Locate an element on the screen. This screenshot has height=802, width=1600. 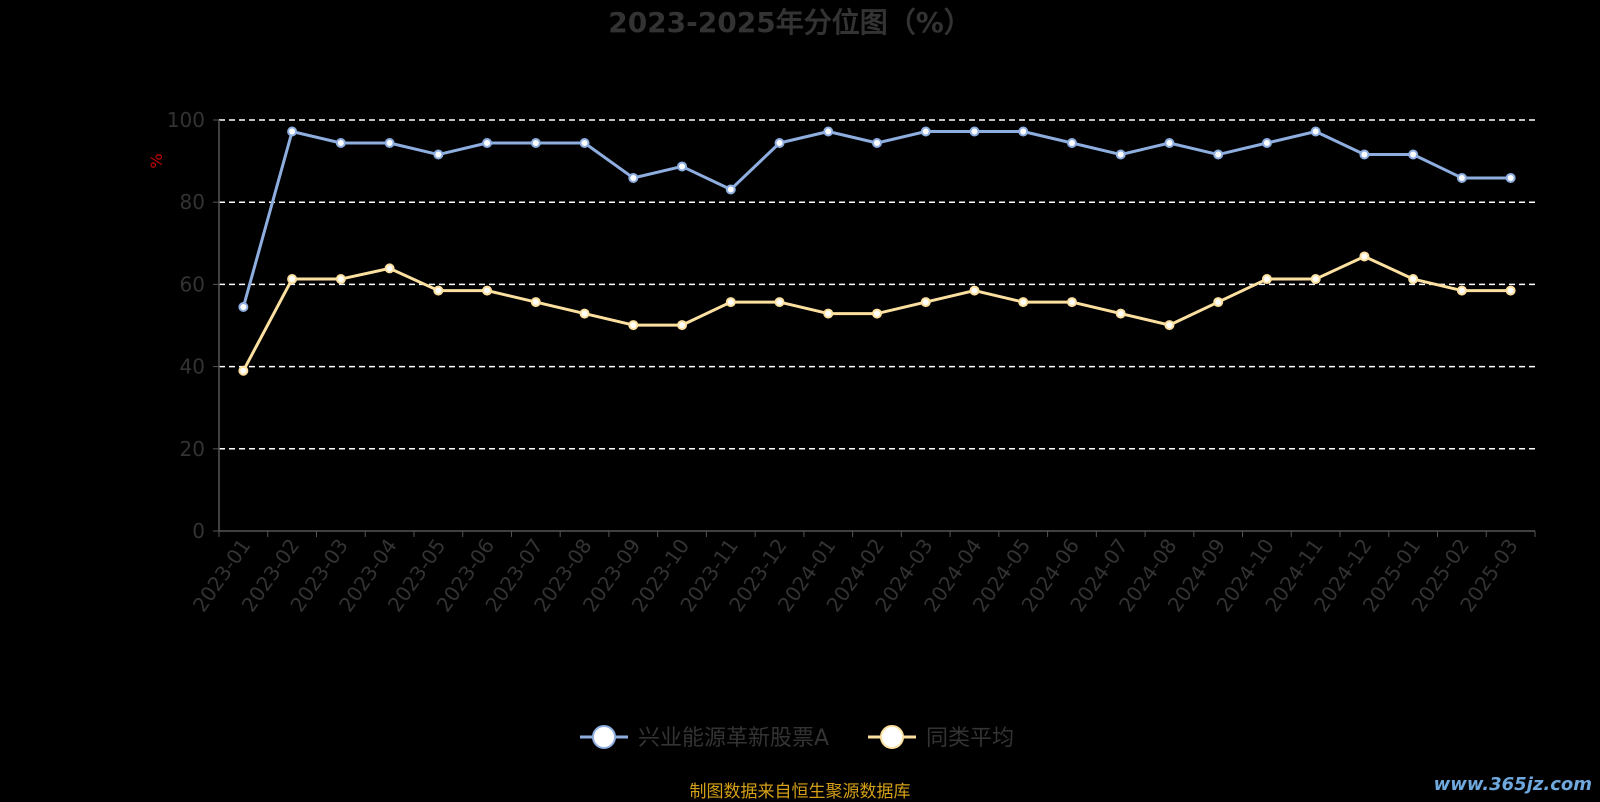
legend-label: 兴业能源革新股票A is located at coordinates (733, 738).